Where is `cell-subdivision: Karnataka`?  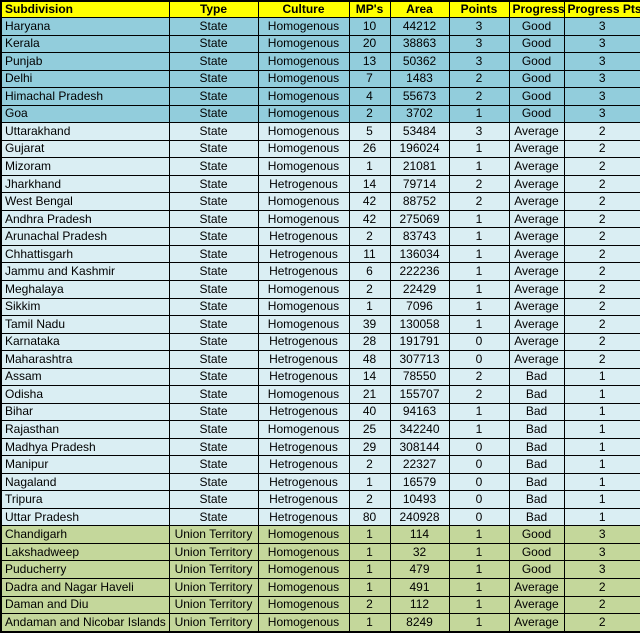
cell-subdivision: Karnataka is located at coordinates (85, 342).